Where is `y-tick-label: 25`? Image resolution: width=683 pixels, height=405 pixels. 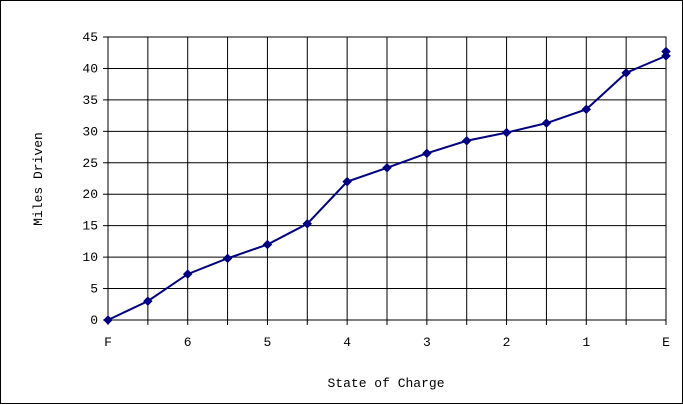 y-tick-label: 25 is located at coordinates (90, 163).